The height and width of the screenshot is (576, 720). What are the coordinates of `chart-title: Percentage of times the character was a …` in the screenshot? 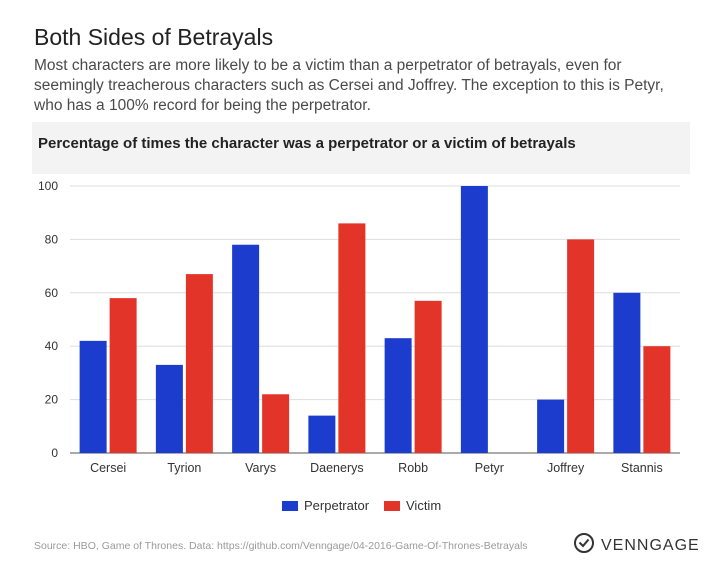 It's located at (307, 143).